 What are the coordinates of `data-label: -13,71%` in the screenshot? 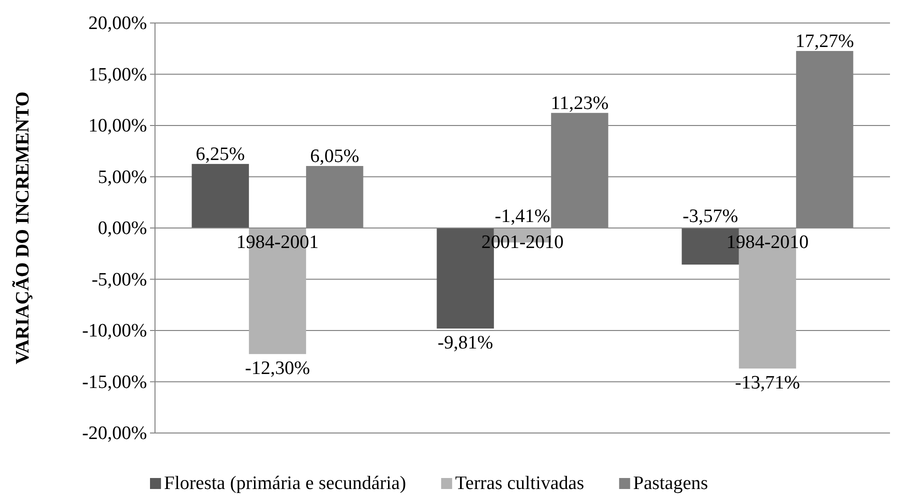 It's located at (767, 383).